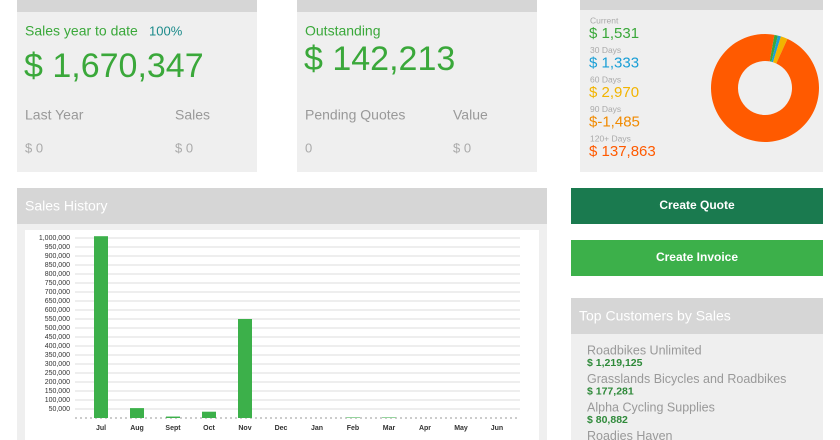 The height and width of the screenshot is (440, 840). What do you see at coordinates (57, 355) in the screenshot?
I see `y-tick-label: 350,000` at bounding box center [57, 355].